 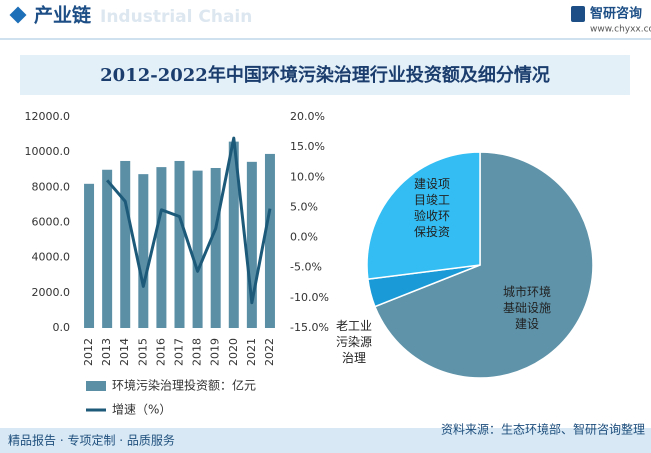 What do you see at coordinates (48, 151) in the screenshot?
I see `y-tick-label: 10000.0` at bounding box center [48, 151].